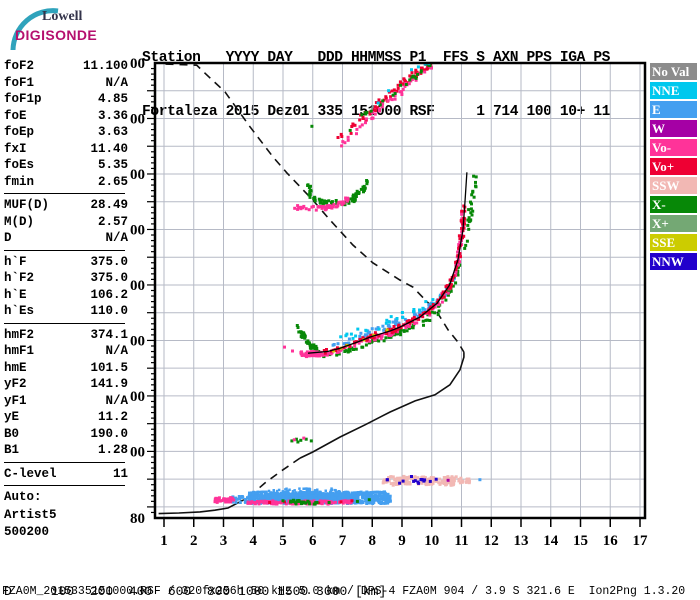 Image resolution: width=700 pixels, height=600 pixels. What do you see at coordinates (66, 182) in the screenshot?
I see `param-row-fmin: fmin 2.65` at bounding box center [66, 182].